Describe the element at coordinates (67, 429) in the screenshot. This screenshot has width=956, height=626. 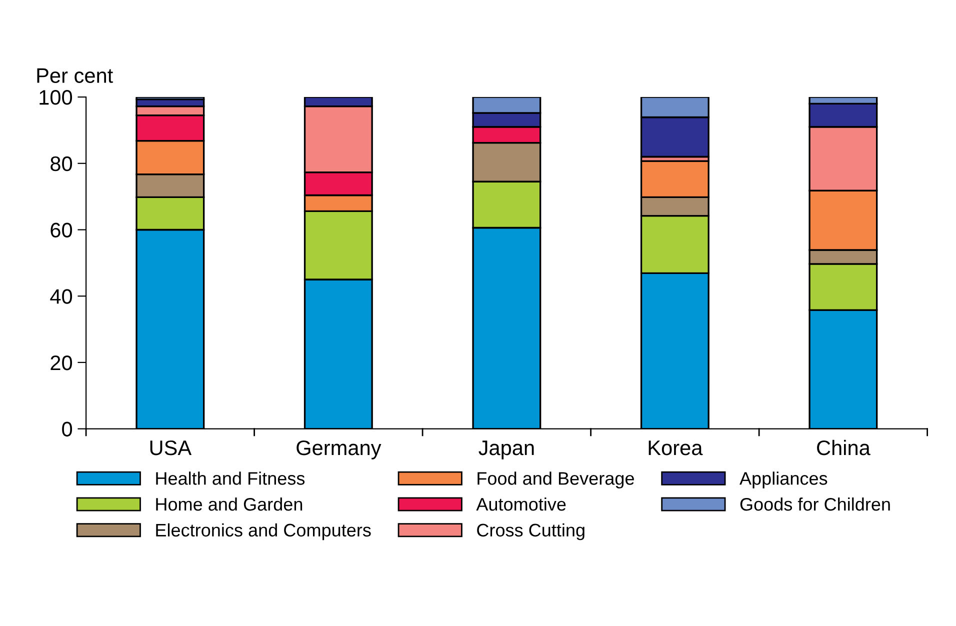
I see `y-tick-label: 0` at that location.